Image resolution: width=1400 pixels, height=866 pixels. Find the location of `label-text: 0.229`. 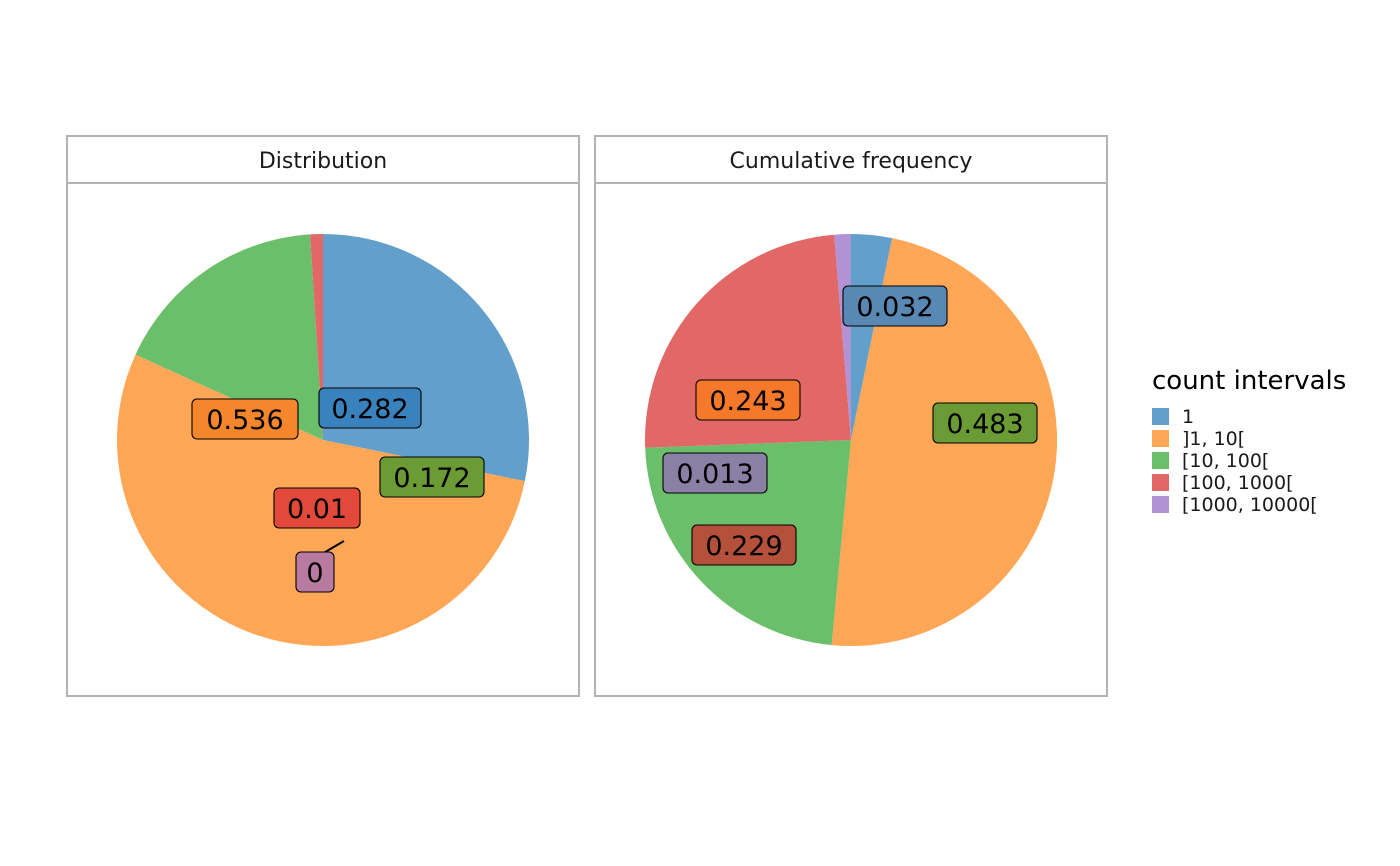

label-text: 0.229 is located at coordinates (743, 546).